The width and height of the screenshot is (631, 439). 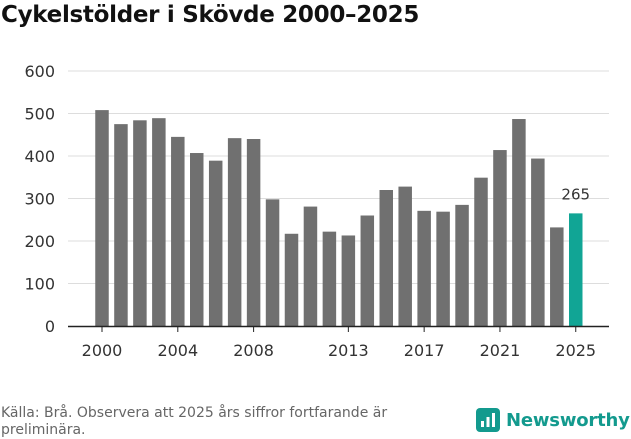 What do you see at coordinates (519, 223) in the screenshot?
I see `bar-2022` at bounding box center [519, 223].